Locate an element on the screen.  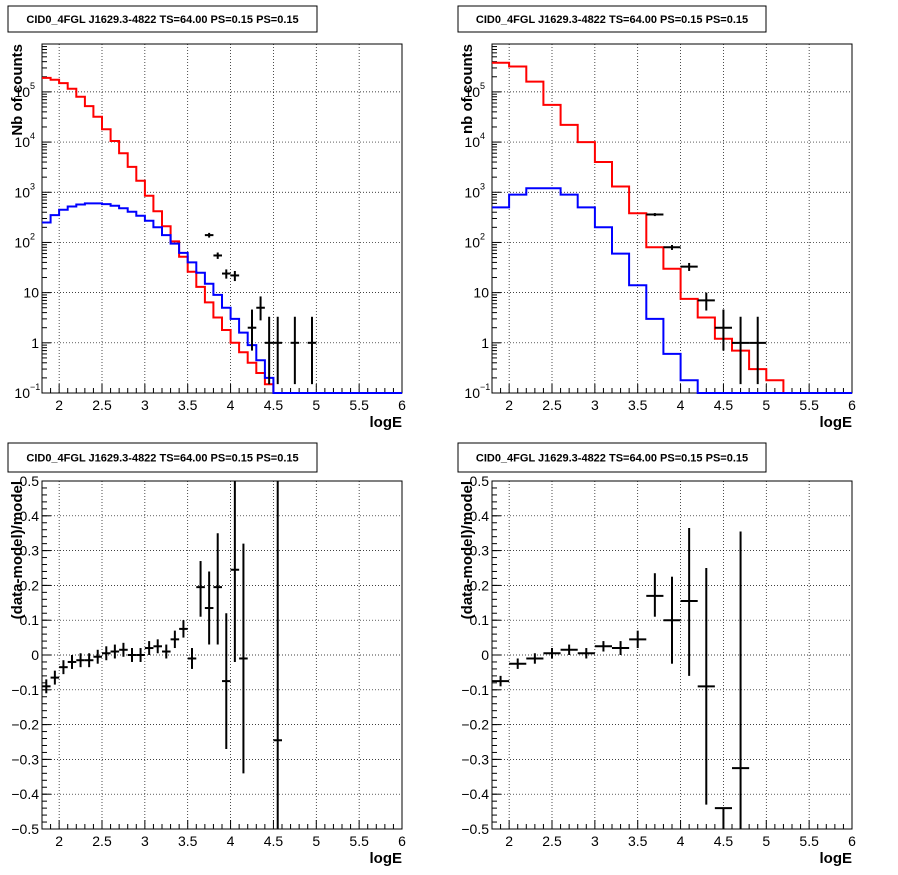
x-tick-label: 2.5 is located at coordinates (102, 841).